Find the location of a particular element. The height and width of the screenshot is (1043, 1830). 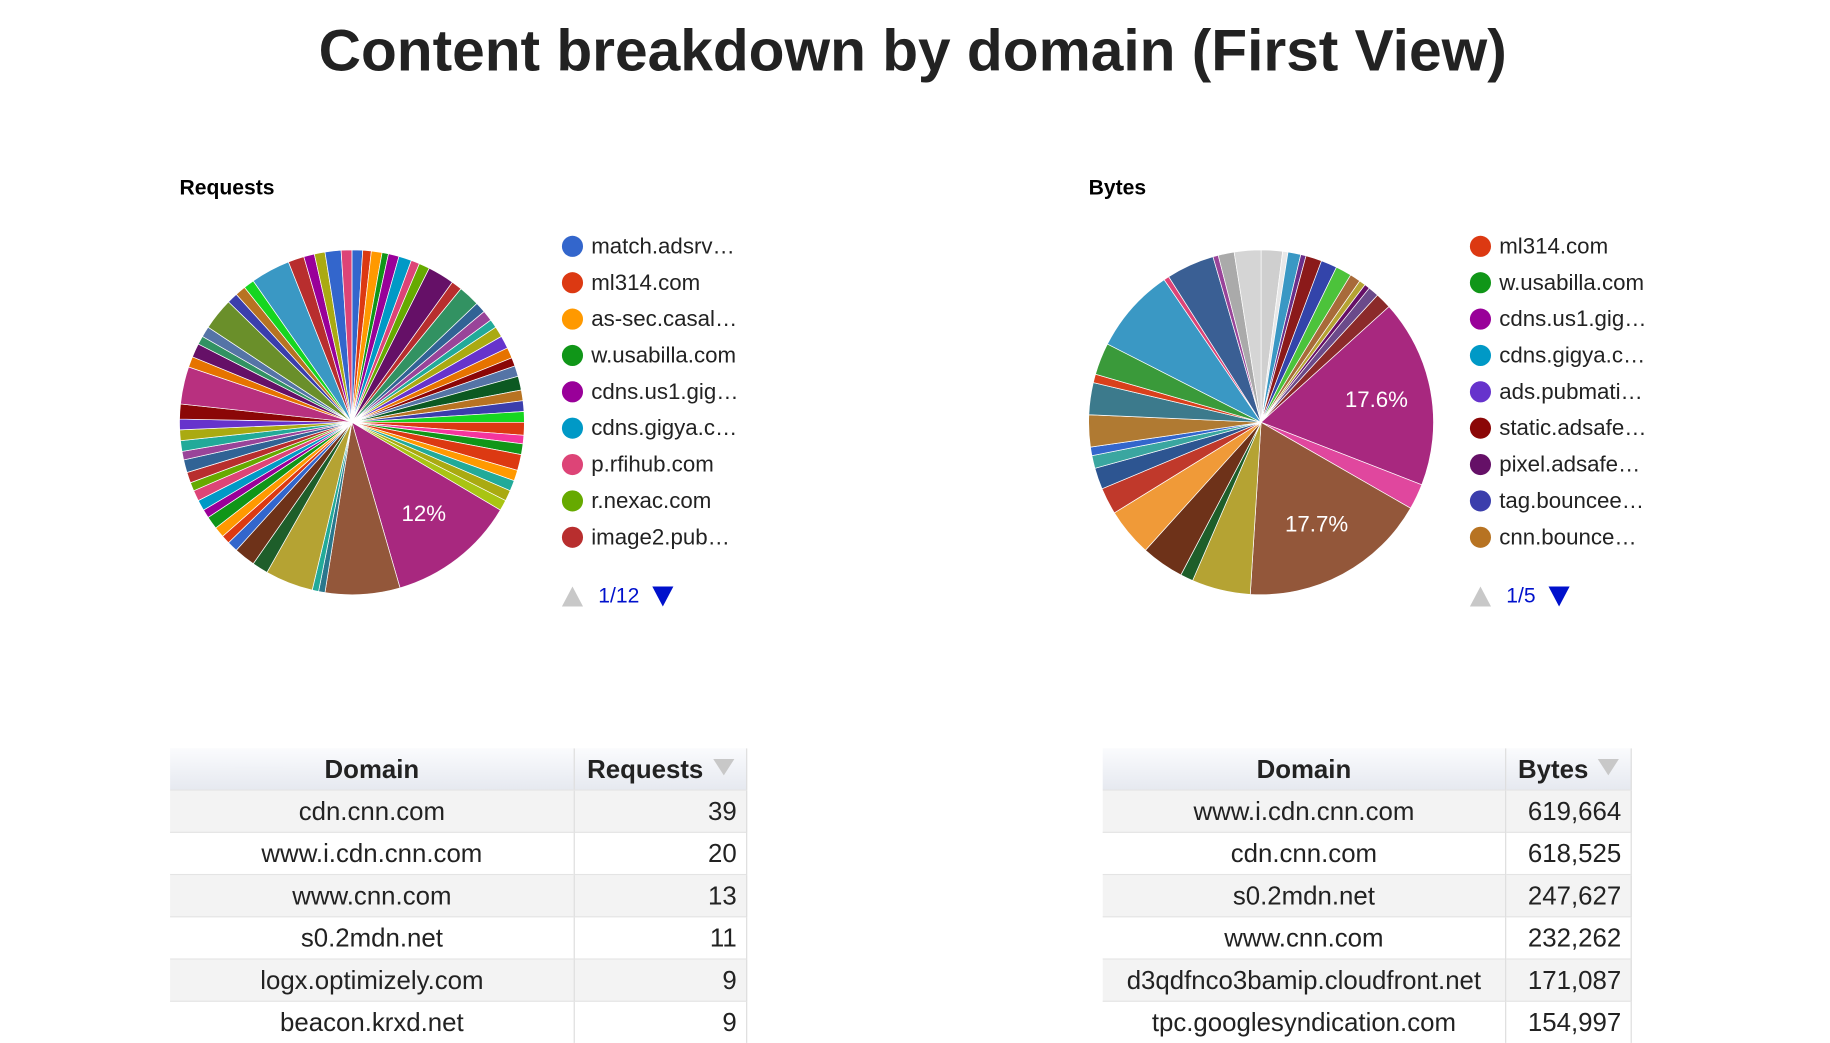

header-row: Domain Bytes is located at coordinates (1367, 769).